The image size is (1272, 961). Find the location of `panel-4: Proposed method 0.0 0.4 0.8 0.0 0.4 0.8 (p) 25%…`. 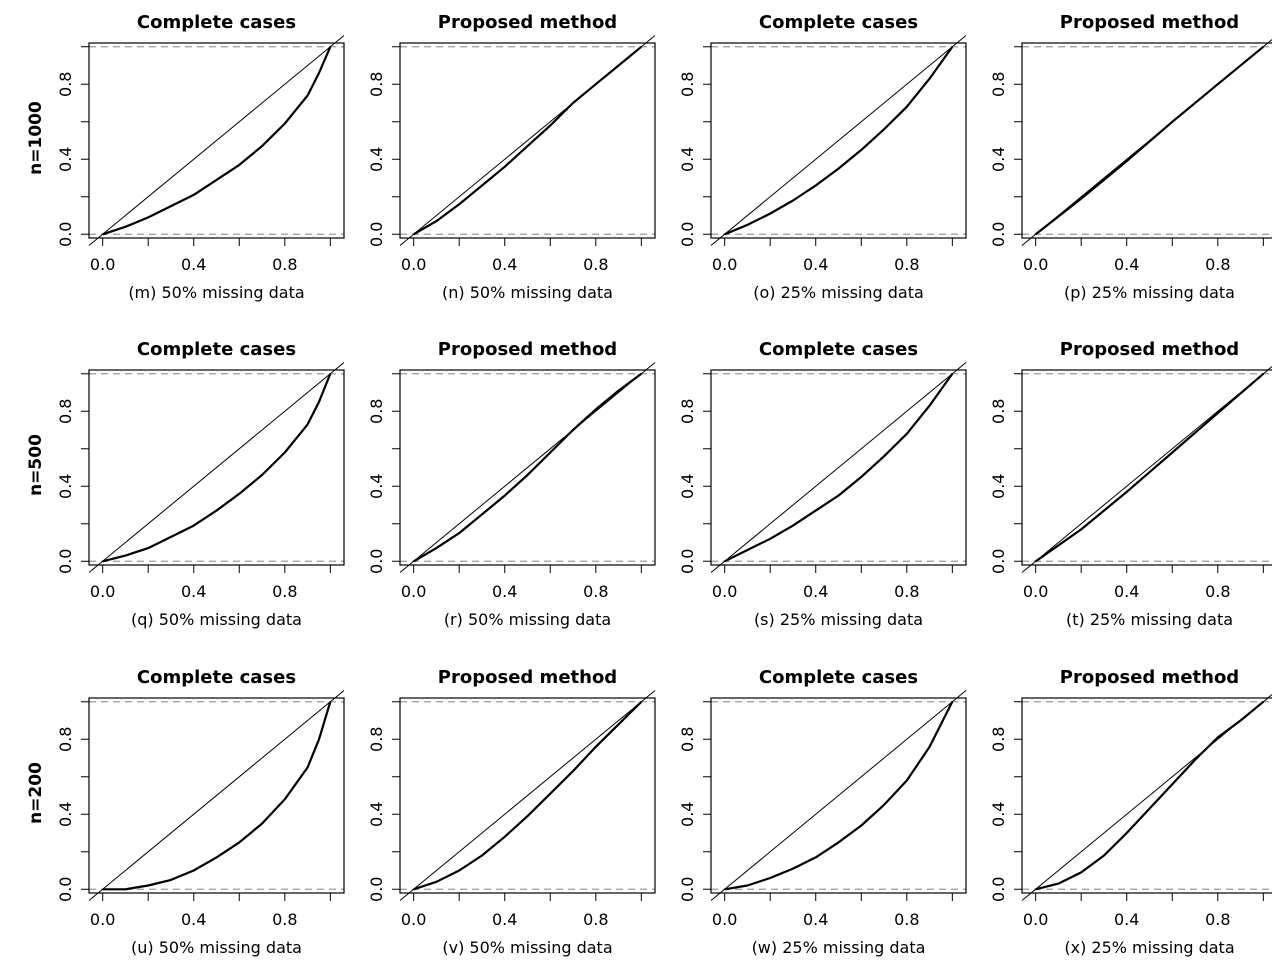

panel-4: Proposed method 0.0 0.4 0.8 0.0 0.4 0.8 (p) 25%… is located at coordinates (1130, 157).